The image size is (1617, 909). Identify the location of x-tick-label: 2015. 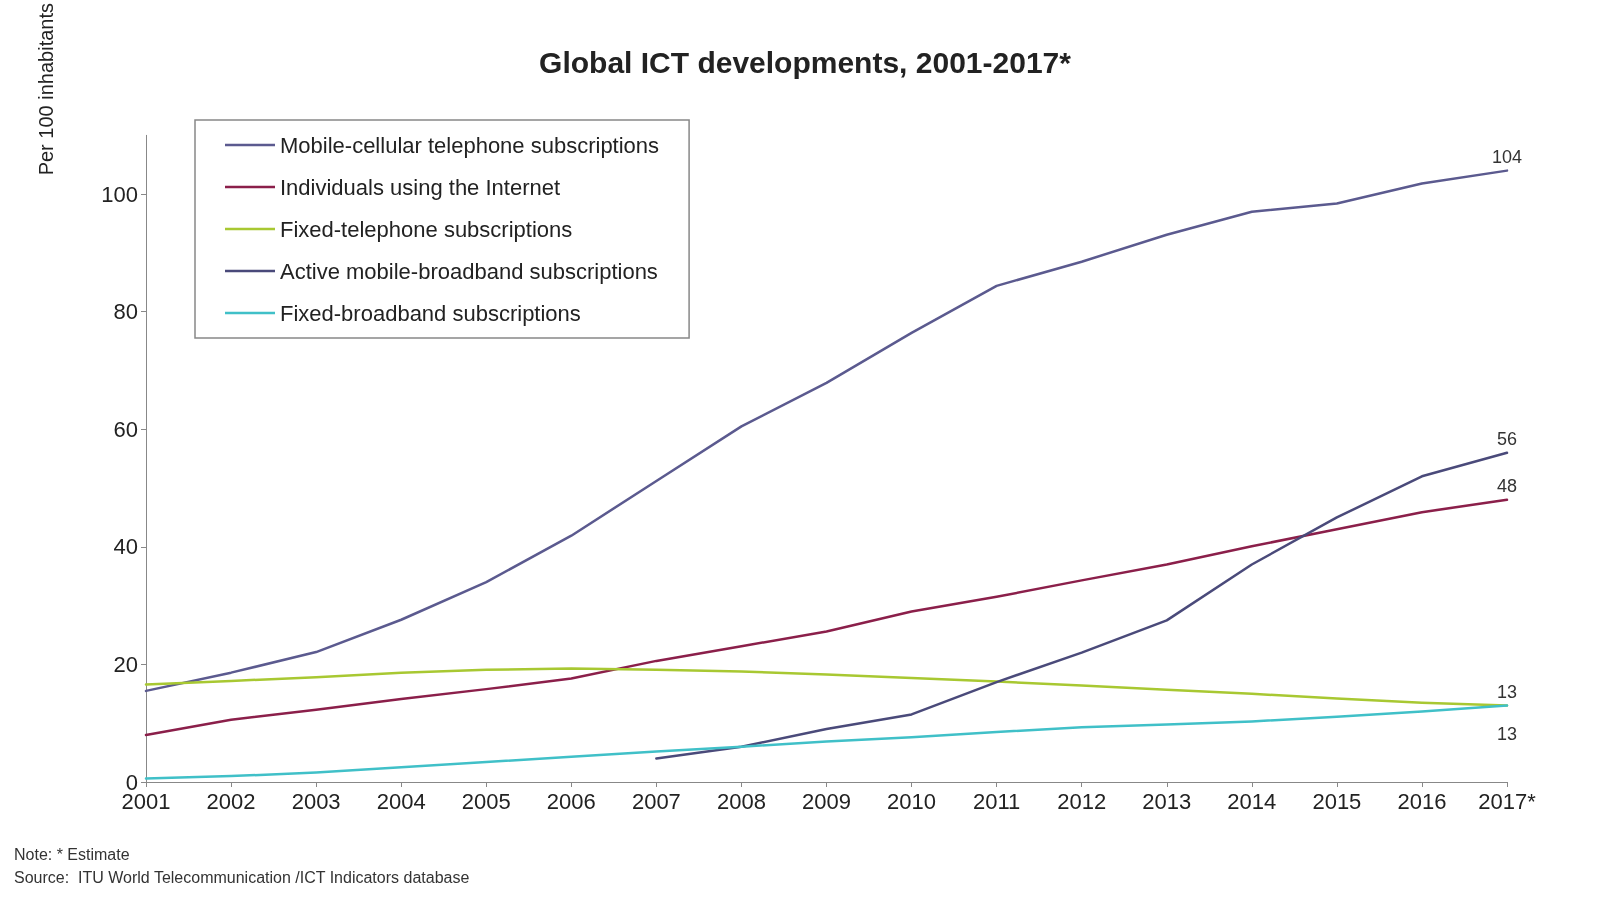
(1337, 801).